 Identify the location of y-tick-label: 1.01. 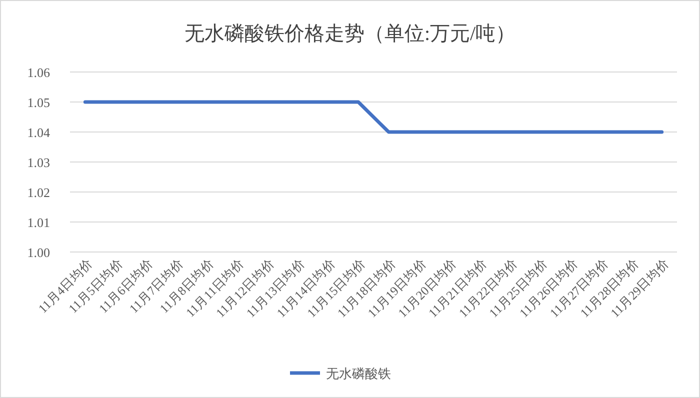
(38, 222).